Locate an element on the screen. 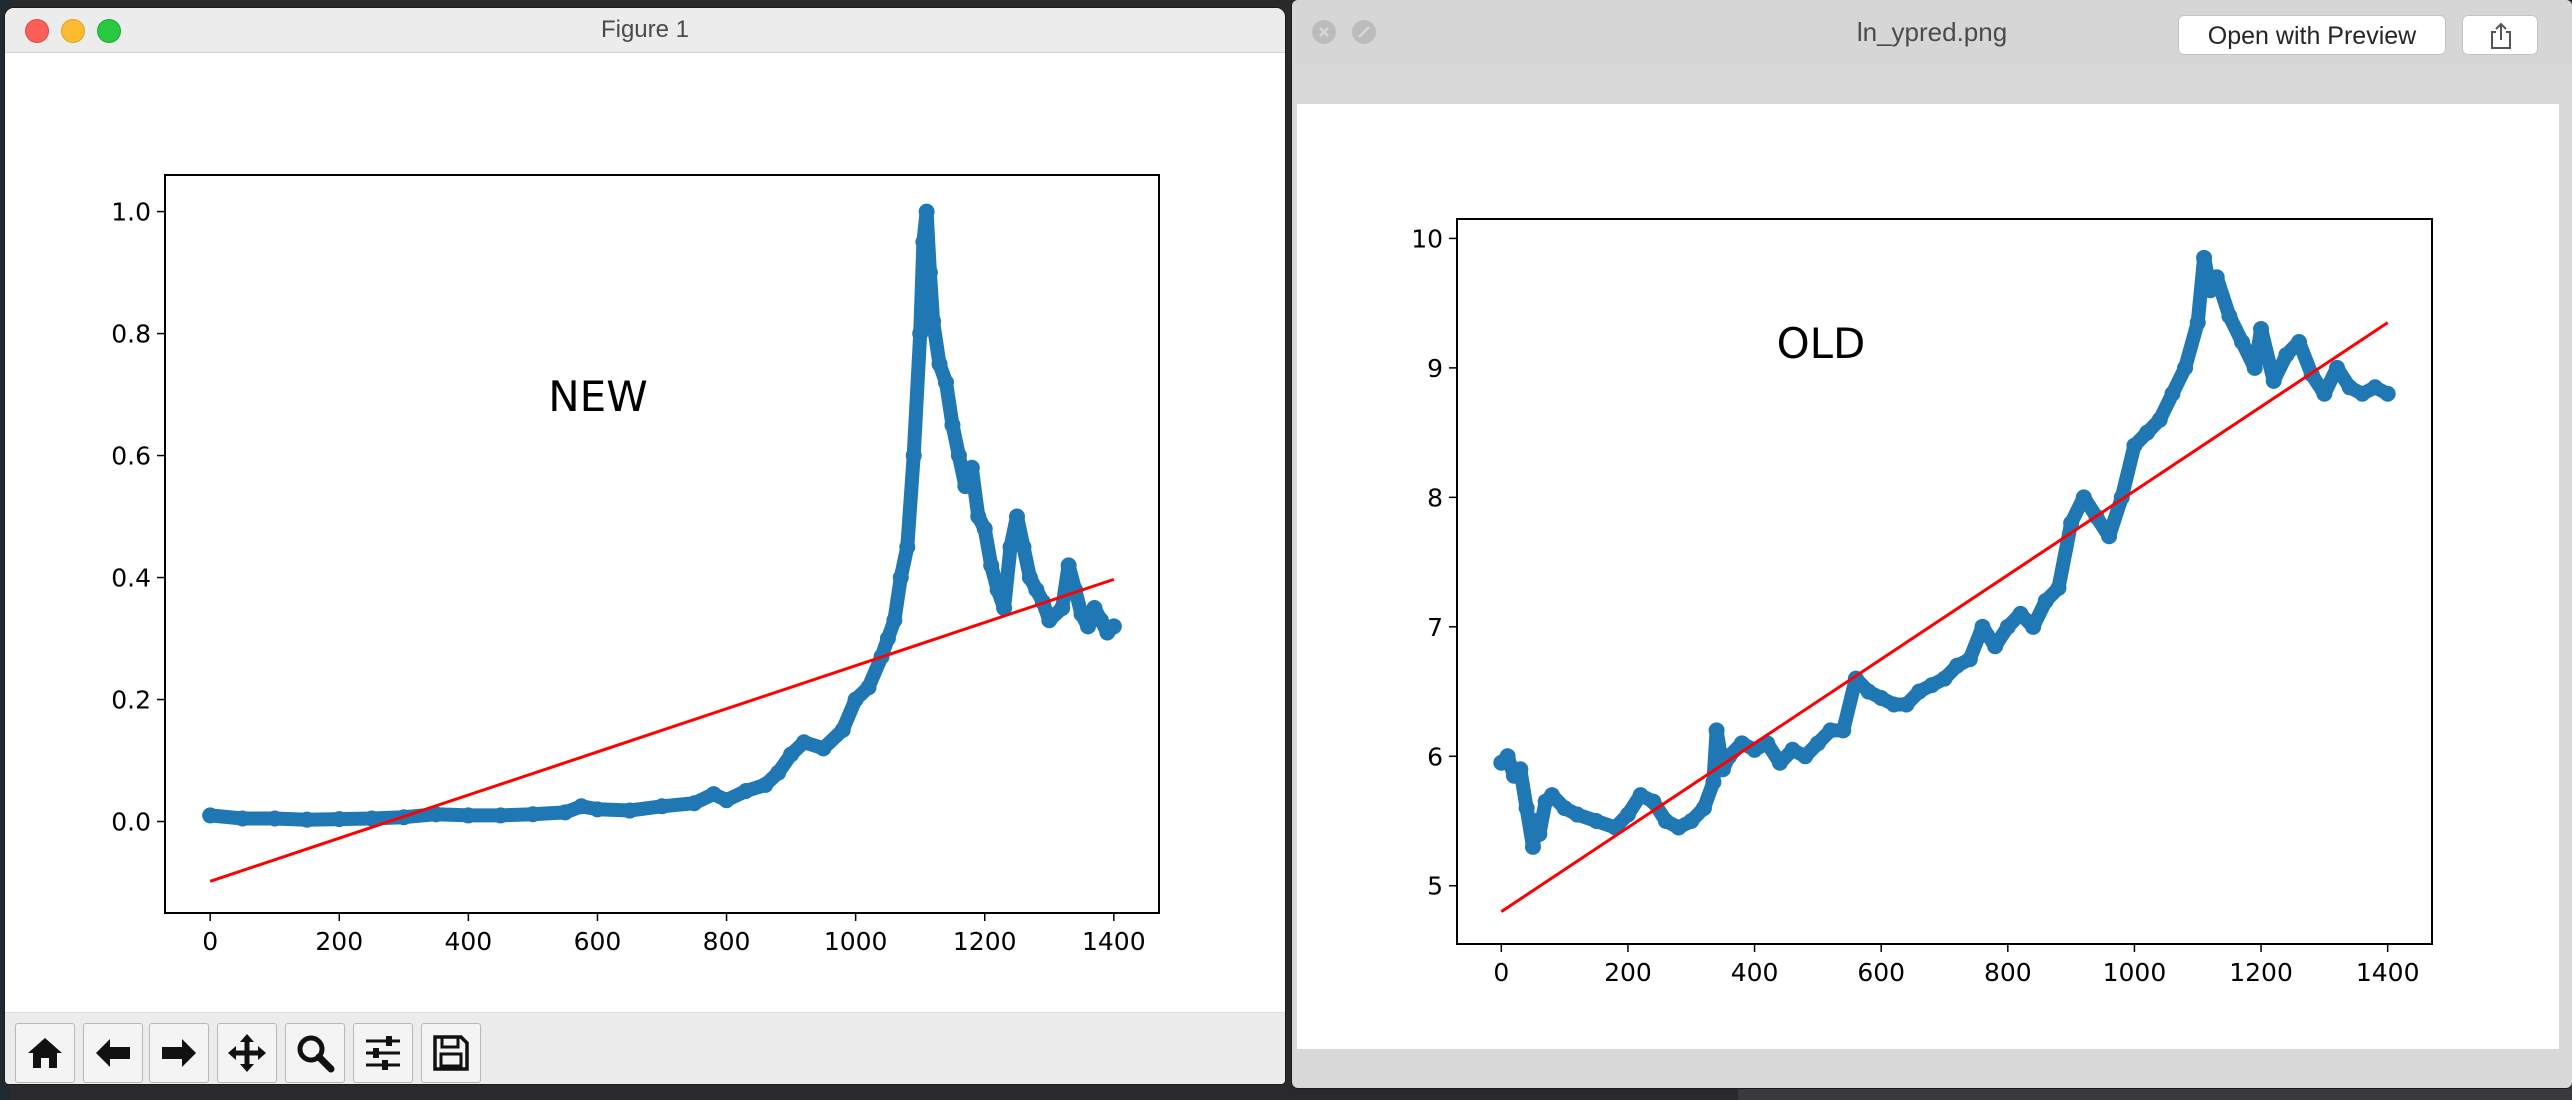  back-arrow-icon is located at coordinates (113, 1053).